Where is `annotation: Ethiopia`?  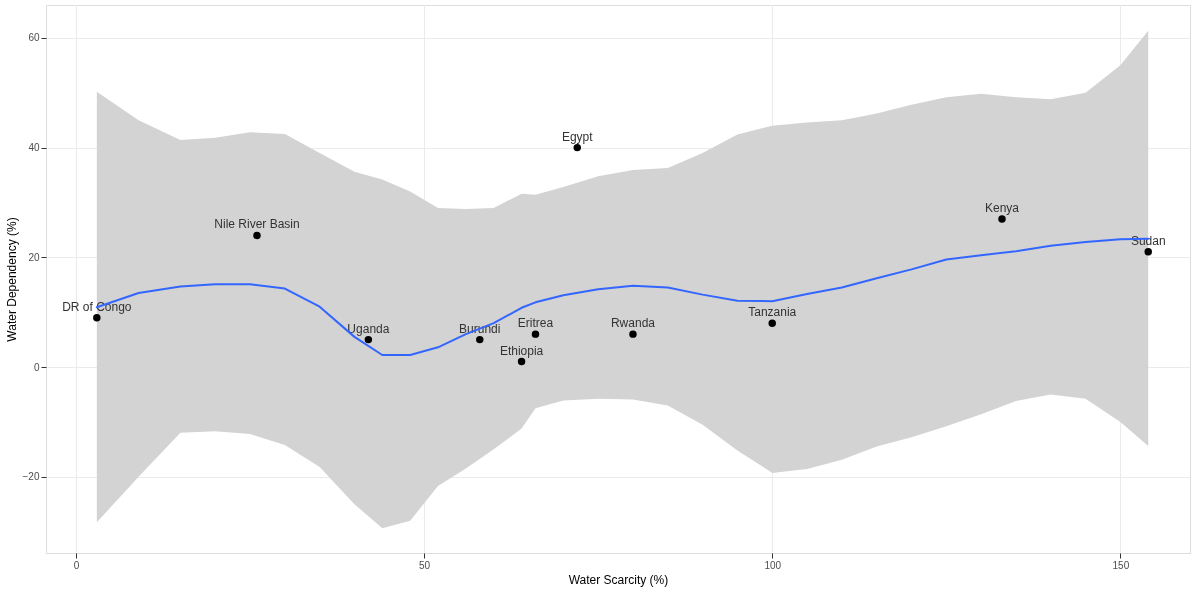
annotation: Ethiopia is located at coordinates (521, 350).